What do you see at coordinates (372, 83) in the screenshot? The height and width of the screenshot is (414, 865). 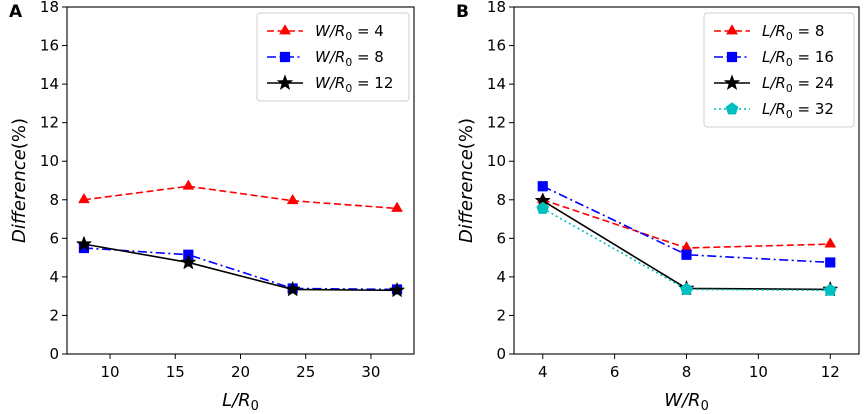 I see `label-tail: = 12` at bounding box center [372, 83].